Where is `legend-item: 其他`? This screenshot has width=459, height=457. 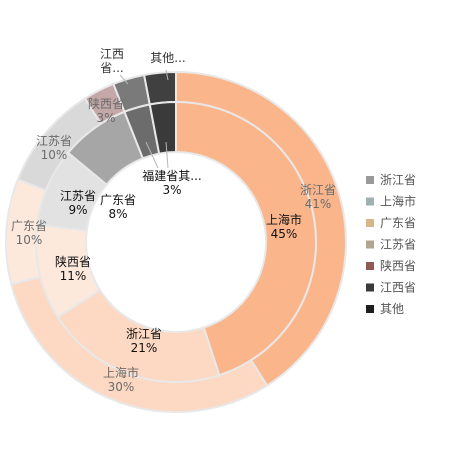
legend-item: 其他 is located at coordinates (385, 309).